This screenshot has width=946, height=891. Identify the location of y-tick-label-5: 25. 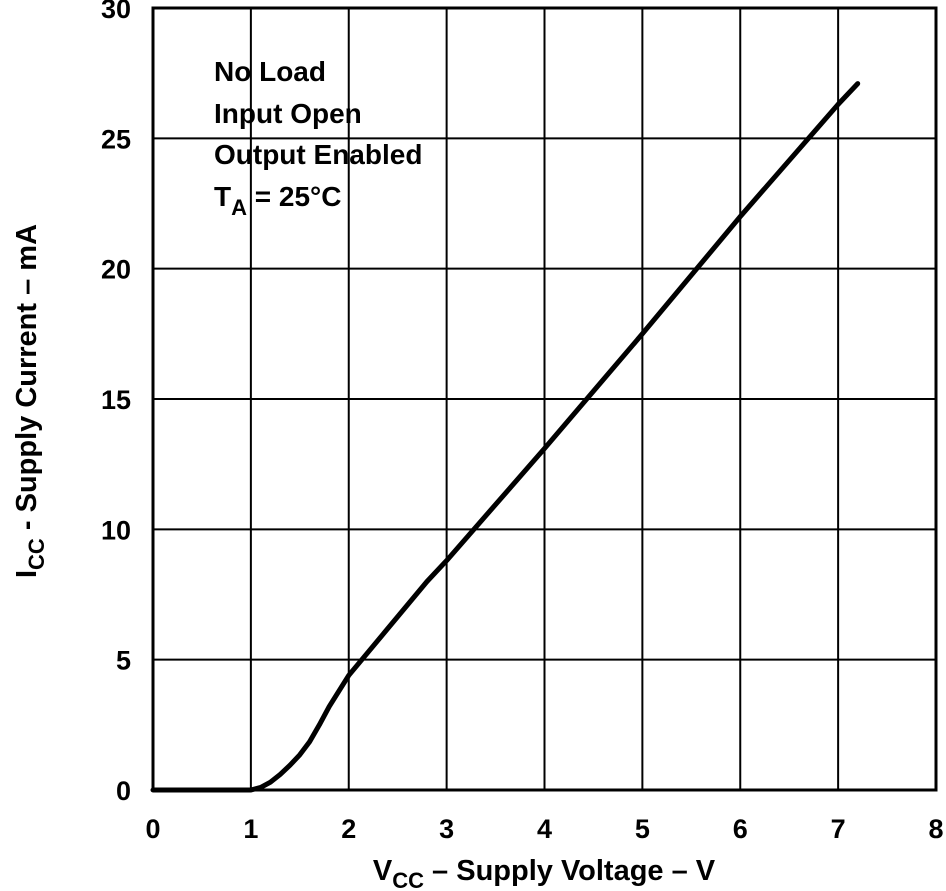
(116, 139).